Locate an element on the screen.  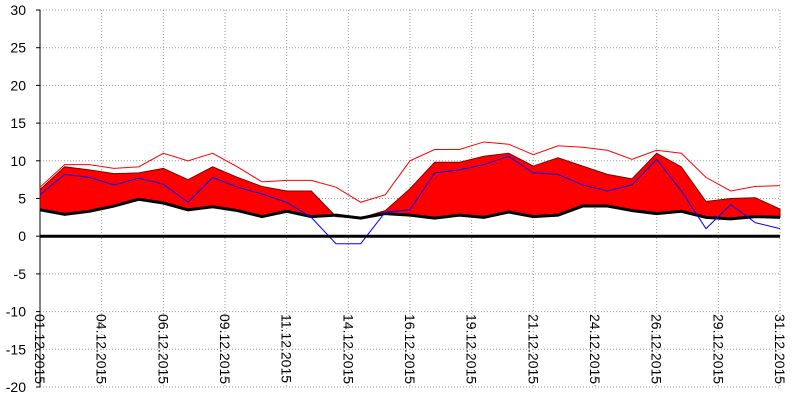
x-tick-label: 11.12.2015 is located at coordinates (287, 348).